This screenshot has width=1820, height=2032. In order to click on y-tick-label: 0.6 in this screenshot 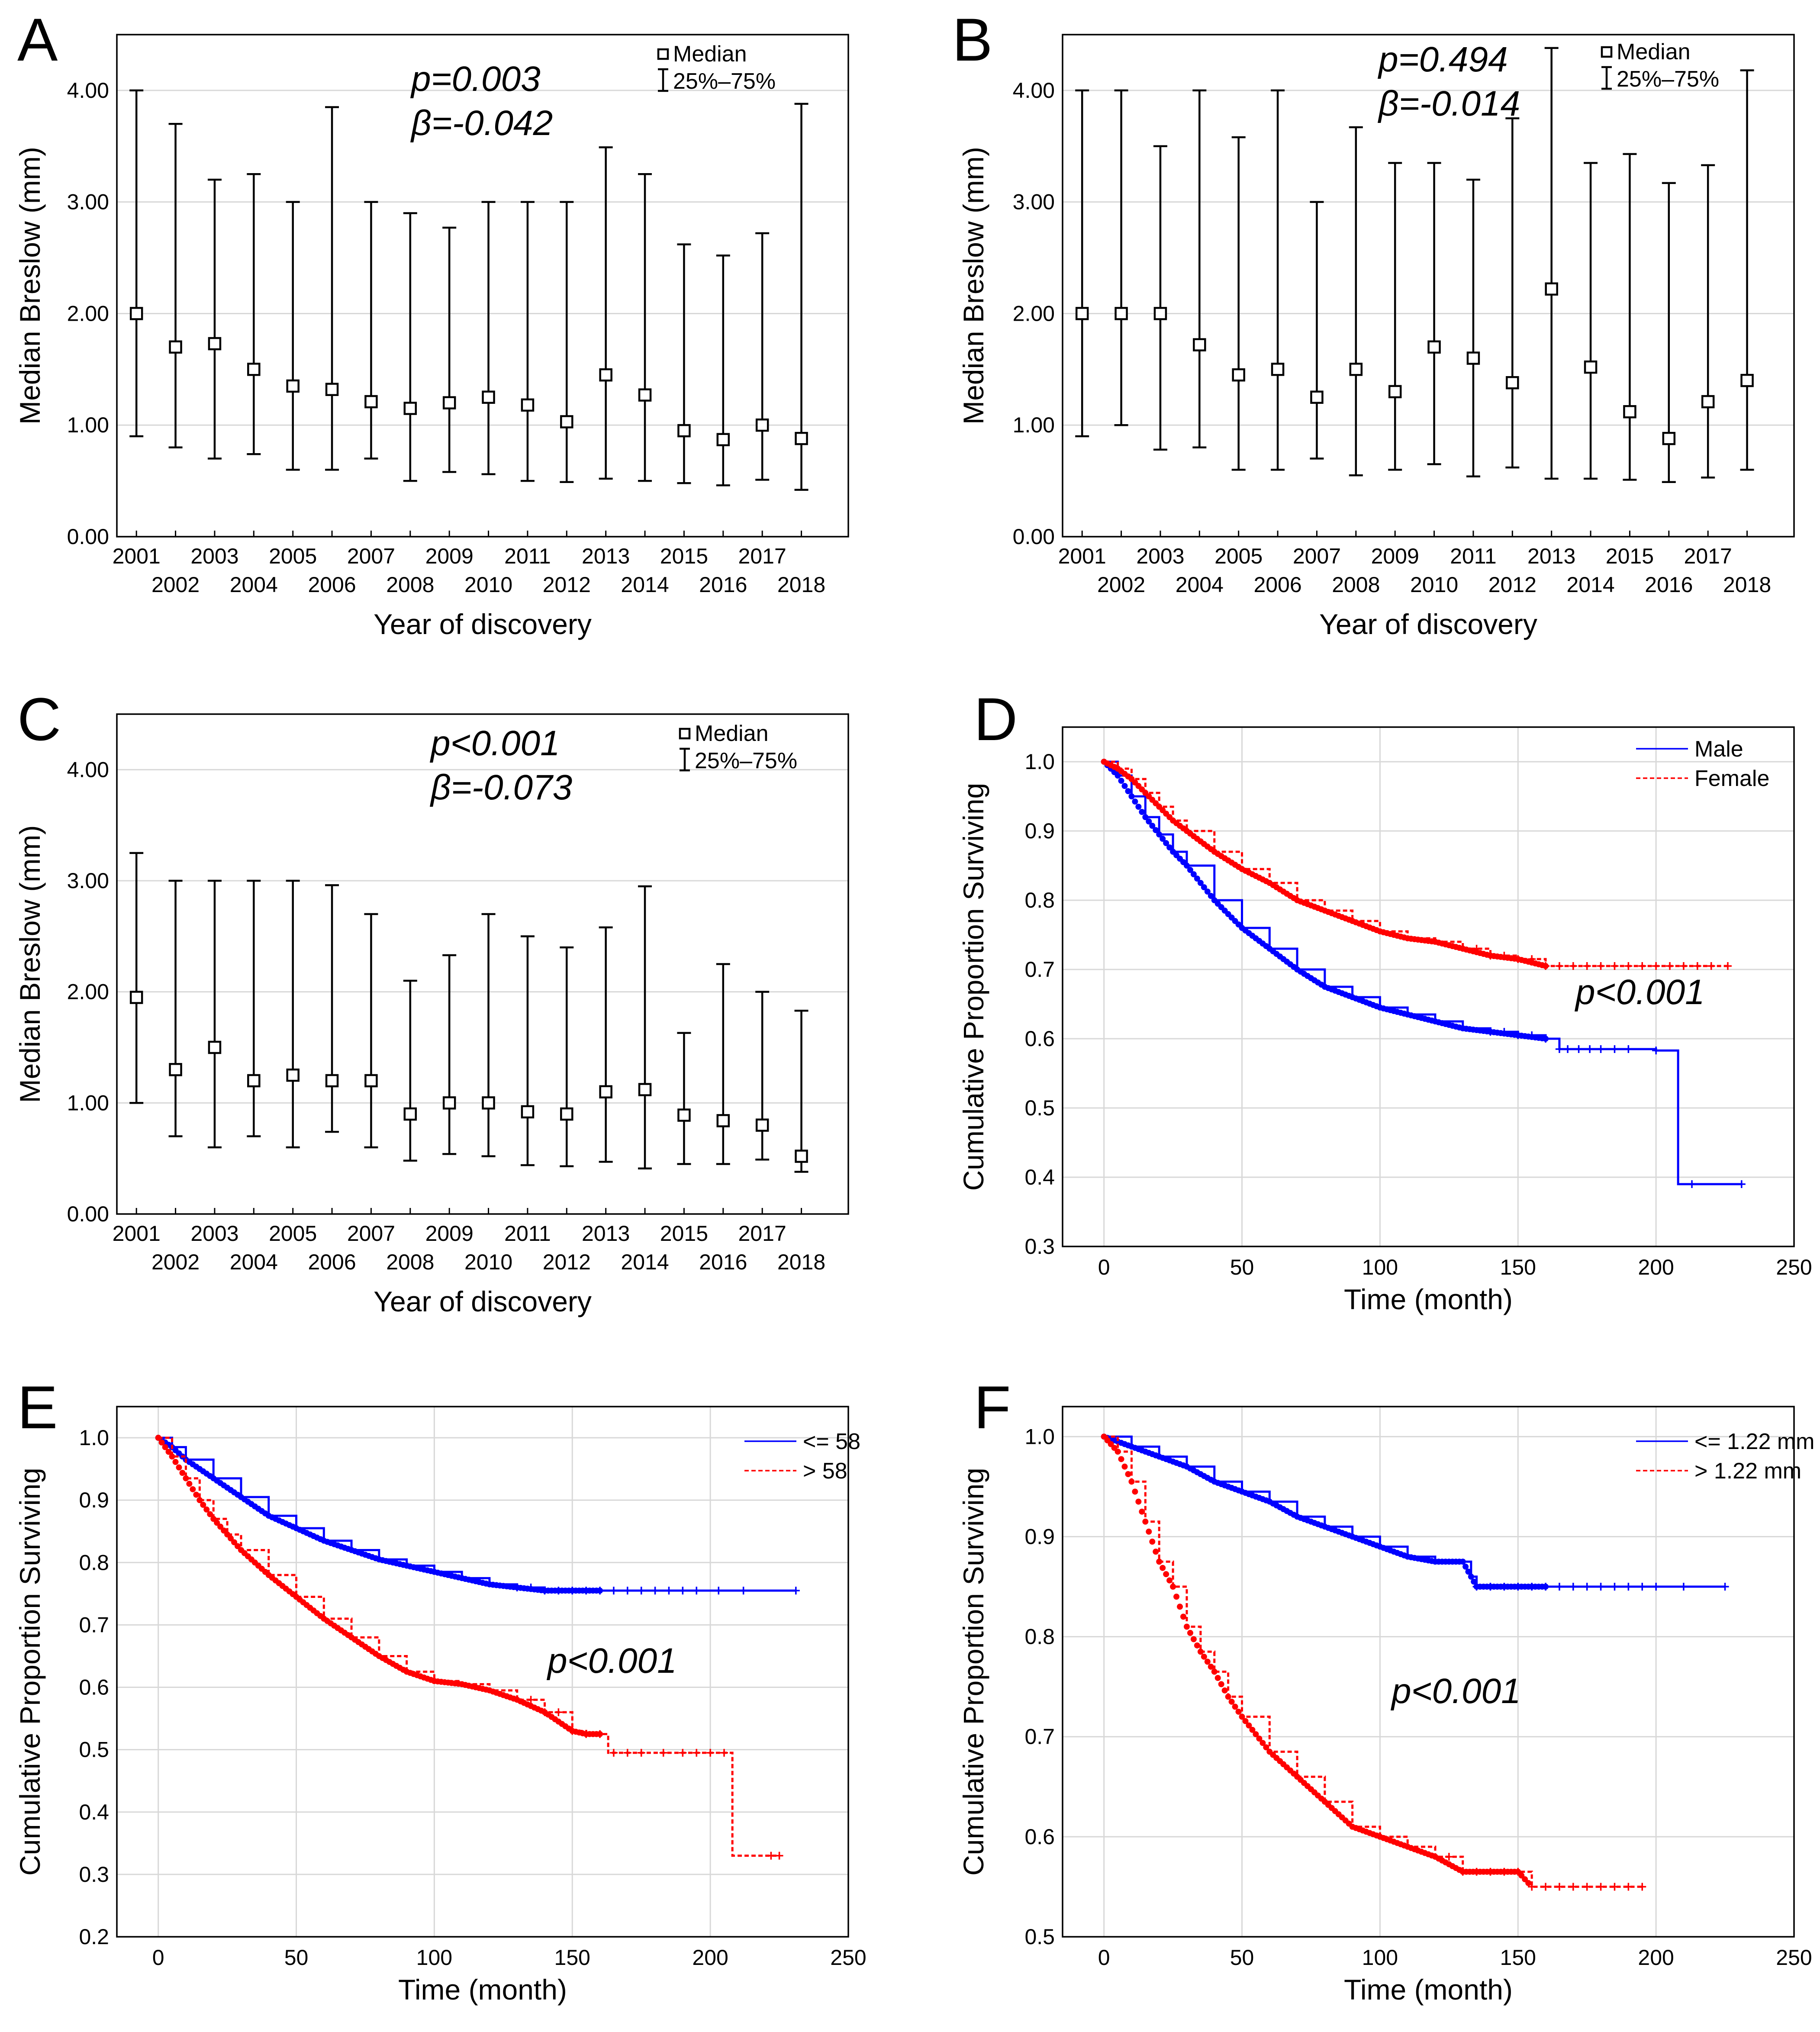, I will do `click(1039, 1837)`.